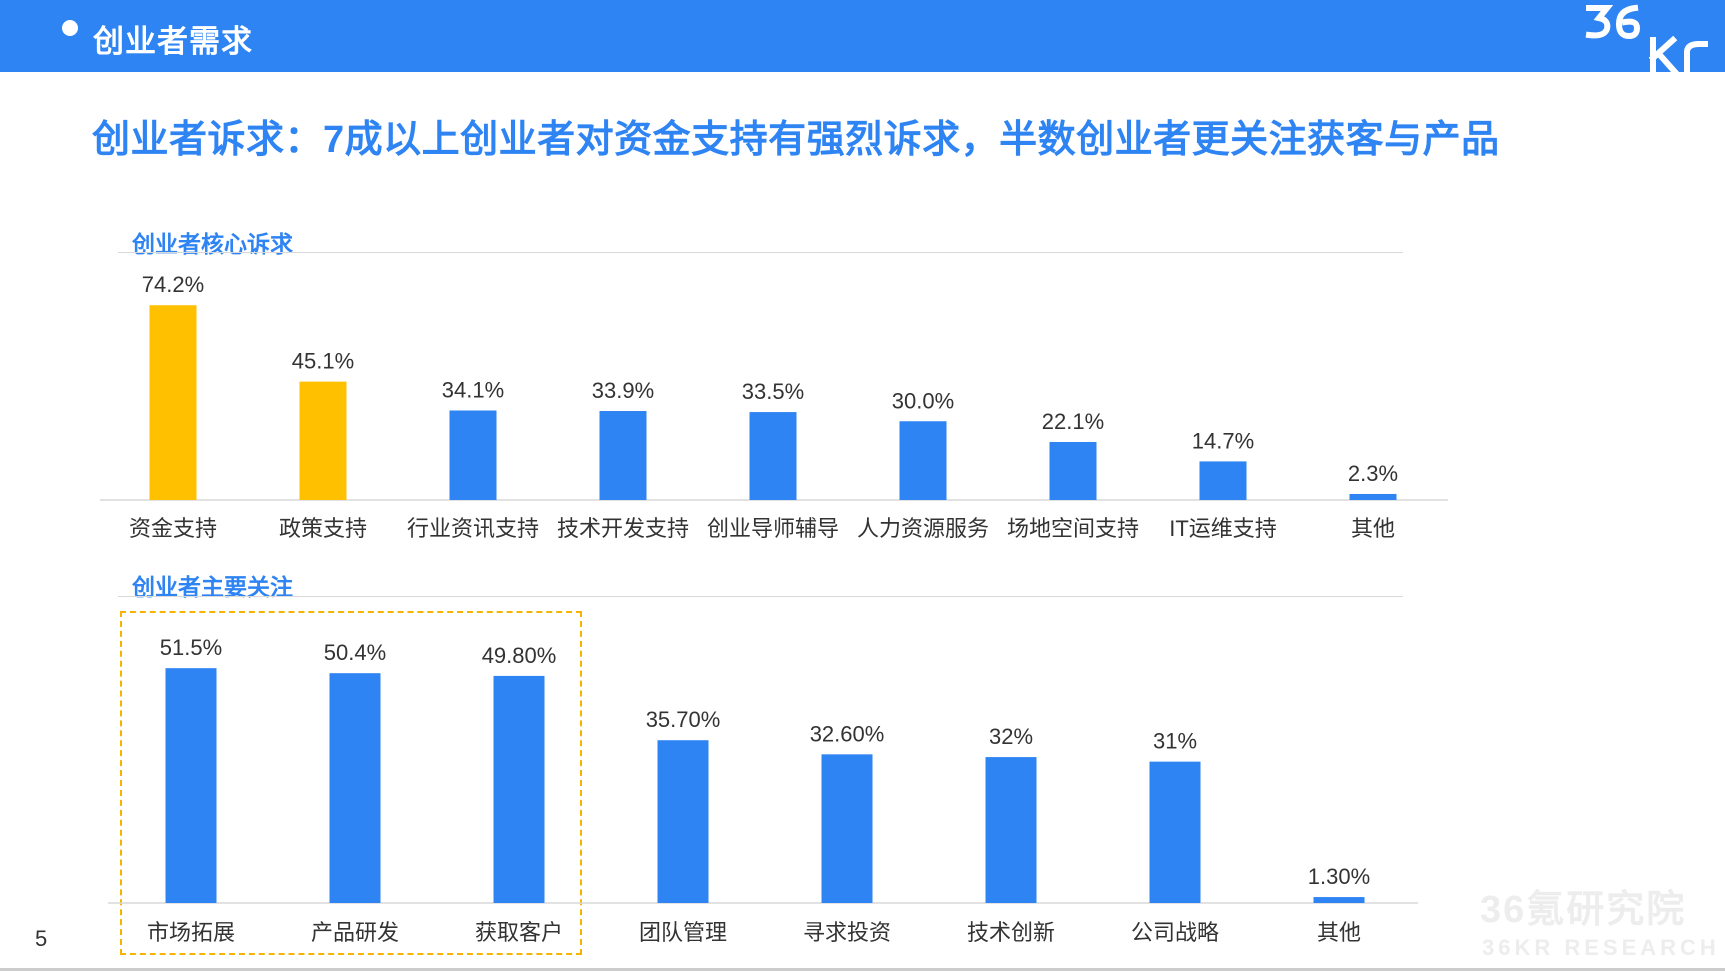 Image resolution: width=1725 pixels, height=971 pixels. Describe the element at coordinates (1175, 932) in the screenshot. I see `chart2-category-label: 公司战略` at that location.